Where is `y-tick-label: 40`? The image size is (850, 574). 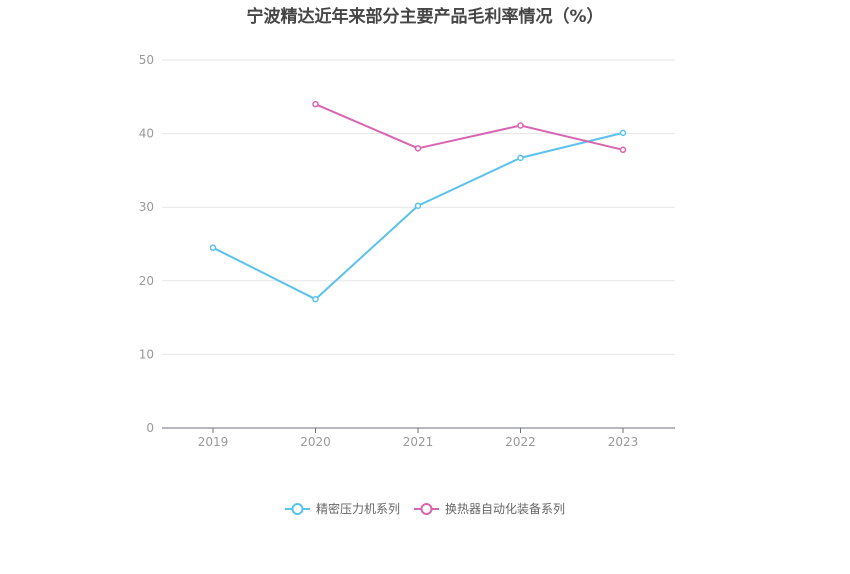
y-tick-label: 40 is located at coordinates (146, 134).